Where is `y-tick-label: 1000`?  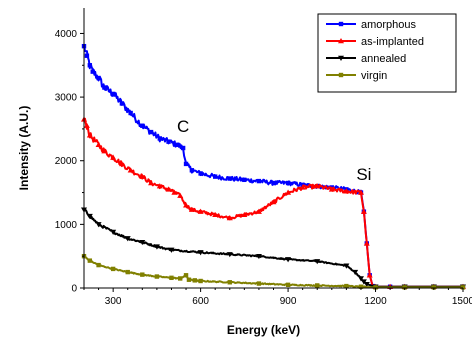 y-tick-label: 1000 is located at coordinates (66, 225).